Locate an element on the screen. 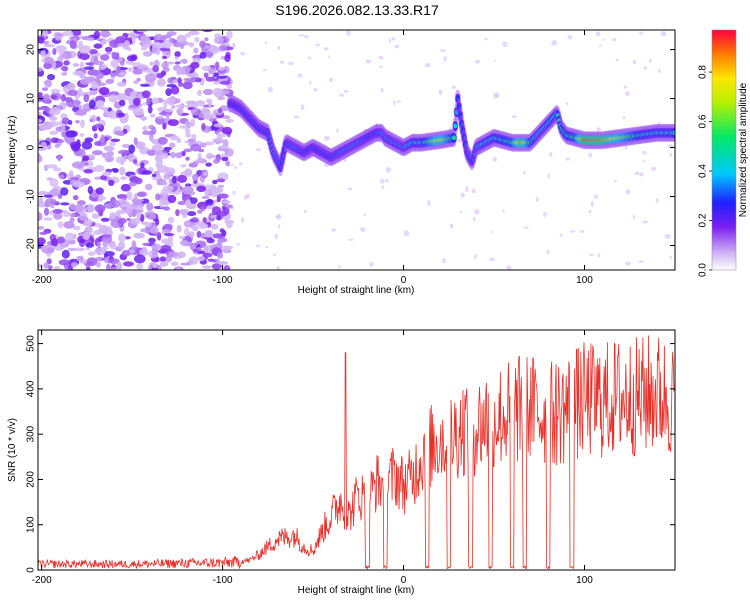 This screenshot has width=750, height=600. snr-y-label: SNR (10 * v/v) is located at coordinates (12, 450).